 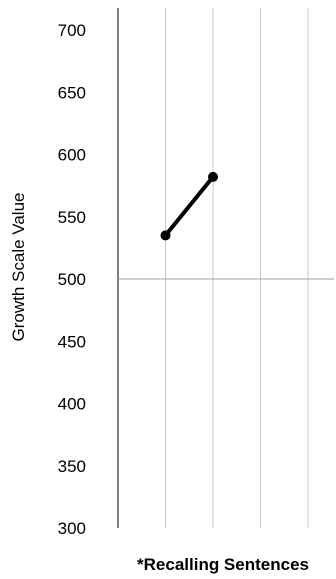 What do you see at coordinates (72, 30) in the screenshot?
I see `y-tick-label: 700` at bounding box center [72, 30].